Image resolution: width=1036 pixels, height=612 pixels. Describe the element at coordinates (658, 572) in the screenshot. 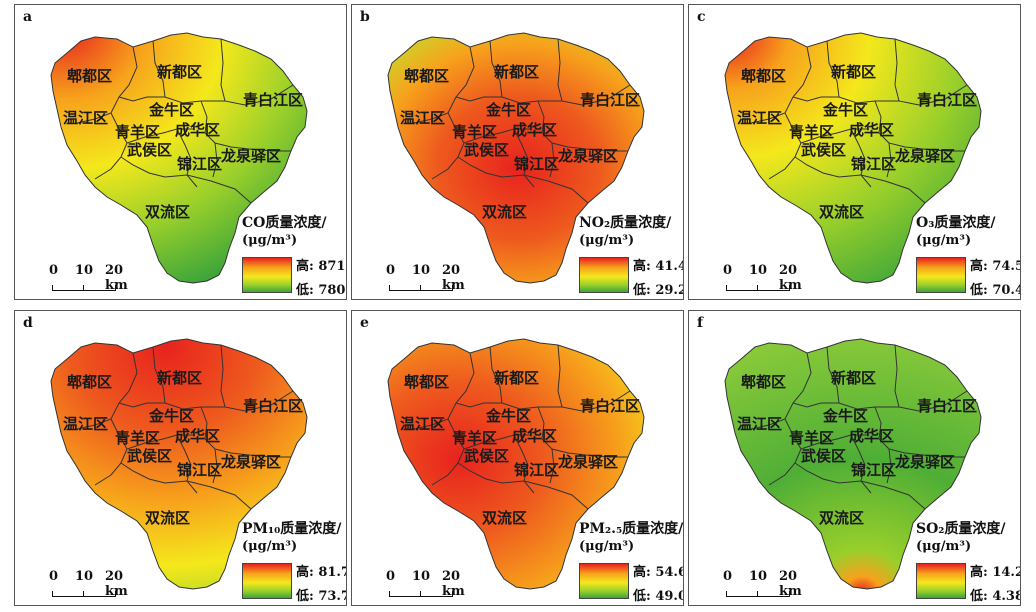

I see `legend-high-label: 高: 54.62` at that location.